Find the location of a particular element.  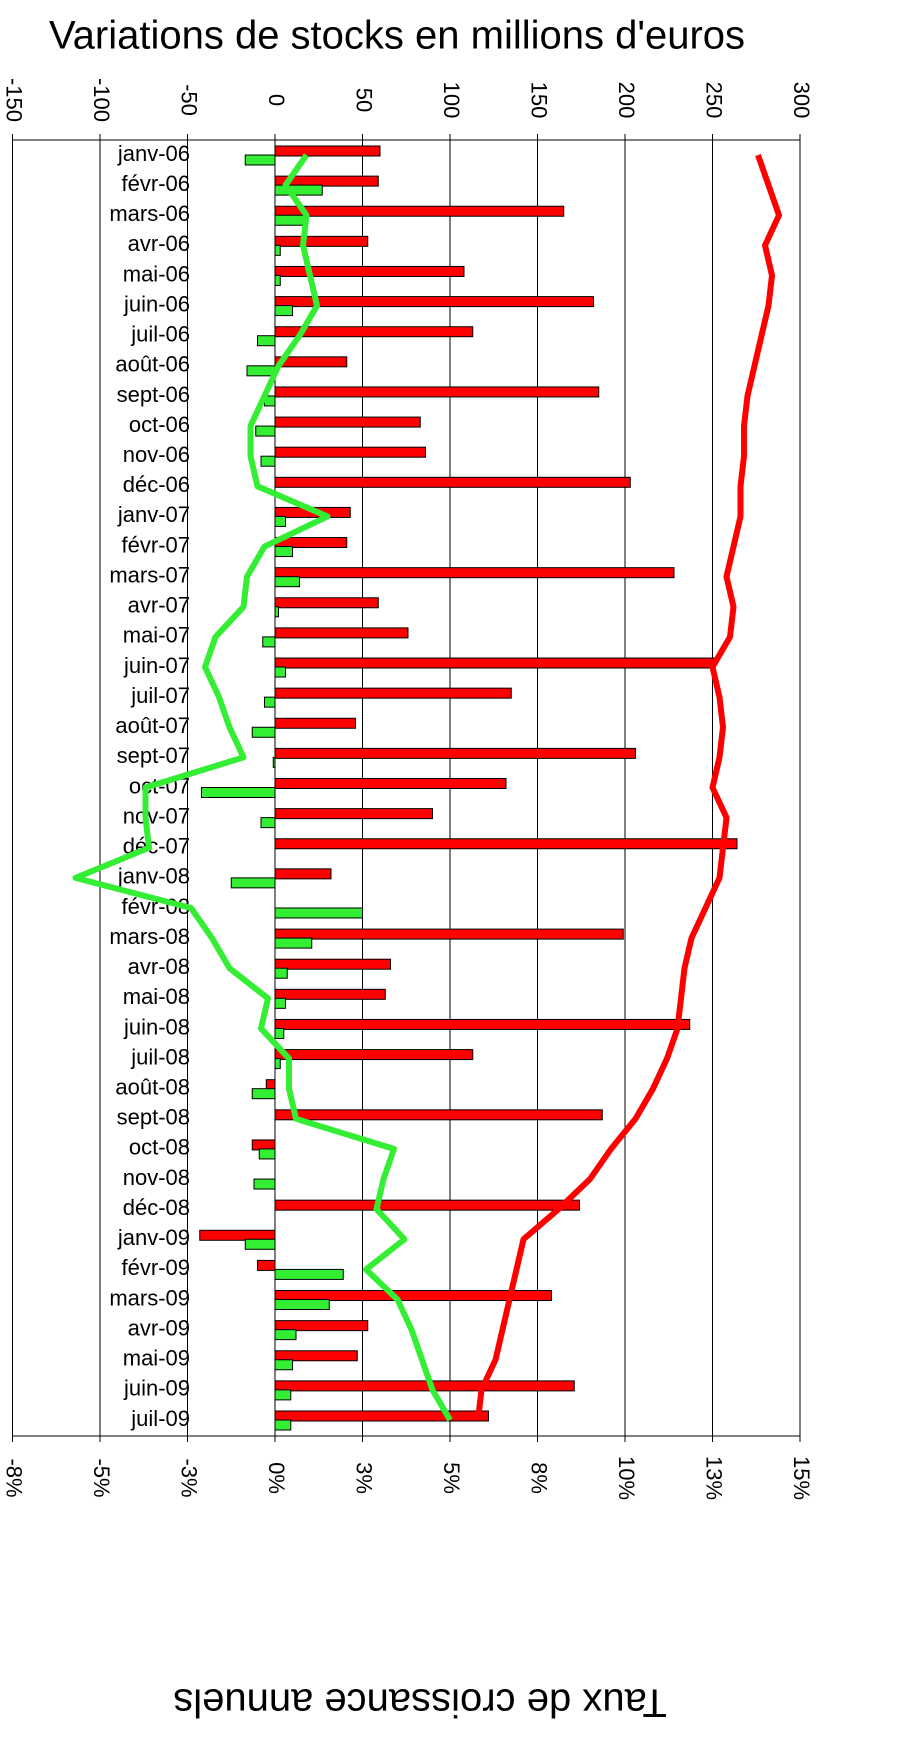

category-label: mai-09 is located at coordinates (156, 1358).